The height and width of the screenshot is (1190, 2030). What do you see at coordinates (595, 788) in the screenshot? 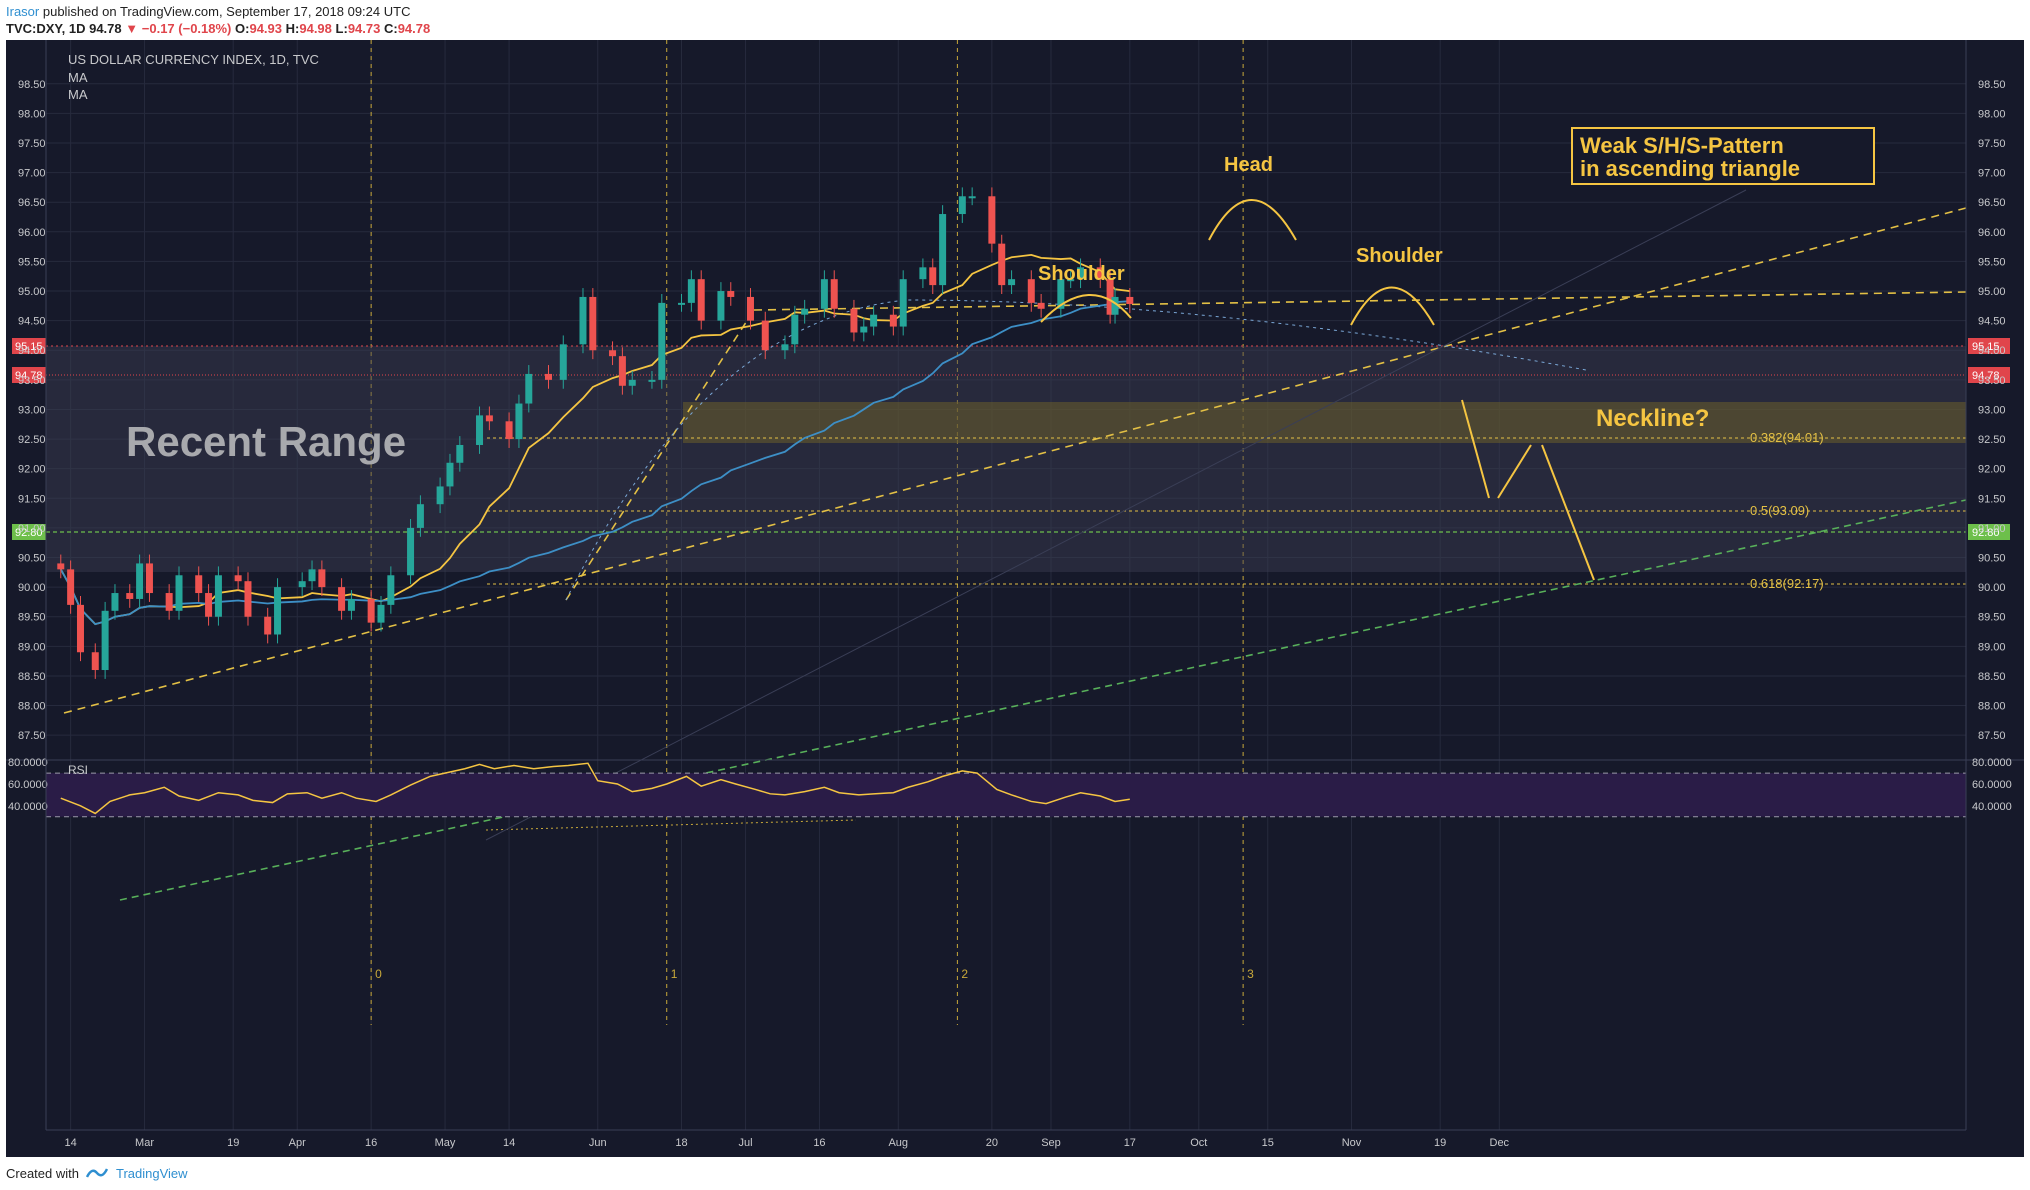
I see `rsi-line` at bounding box center [595, 788].